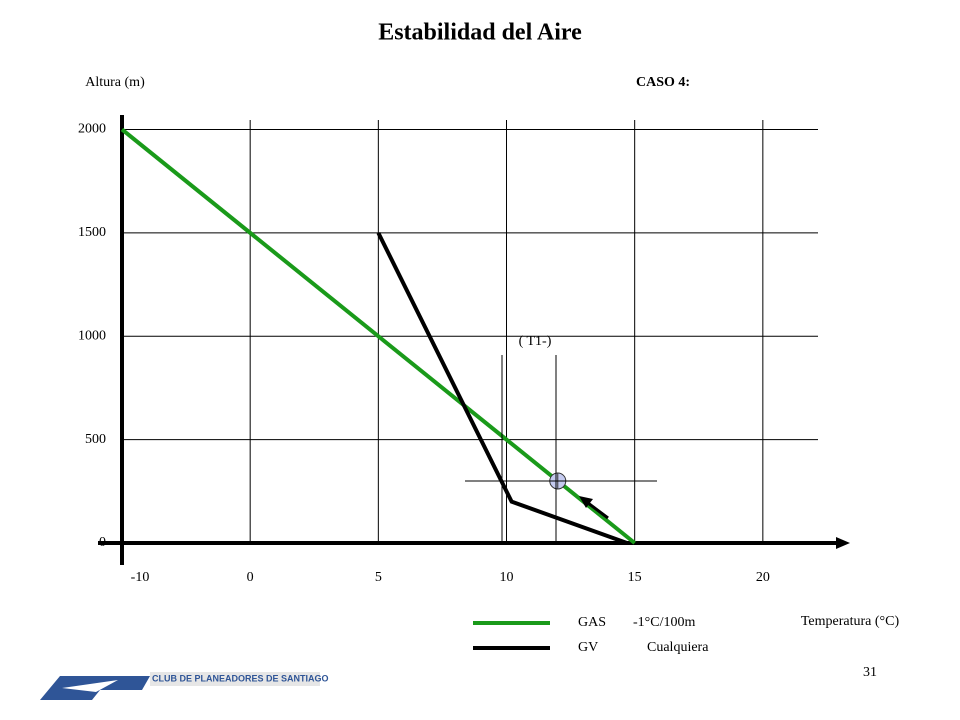 The image size is (960, 720). I want to click on logo: CLUB DE PLANEADORES DE SANTIAGO, so click(184, 686).